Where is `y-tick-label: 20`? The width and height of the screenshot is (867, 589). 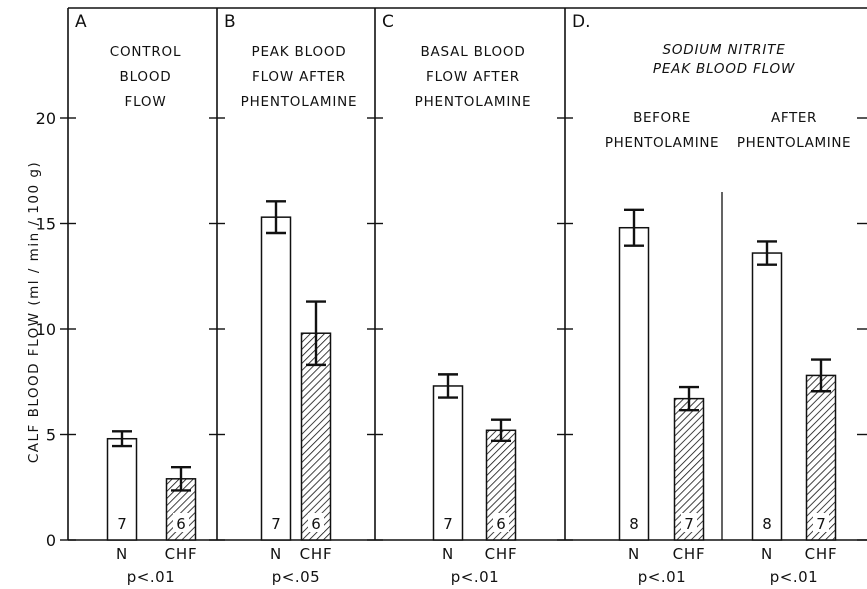 y-tick-label: 20 is located at coordinates (46, 118).